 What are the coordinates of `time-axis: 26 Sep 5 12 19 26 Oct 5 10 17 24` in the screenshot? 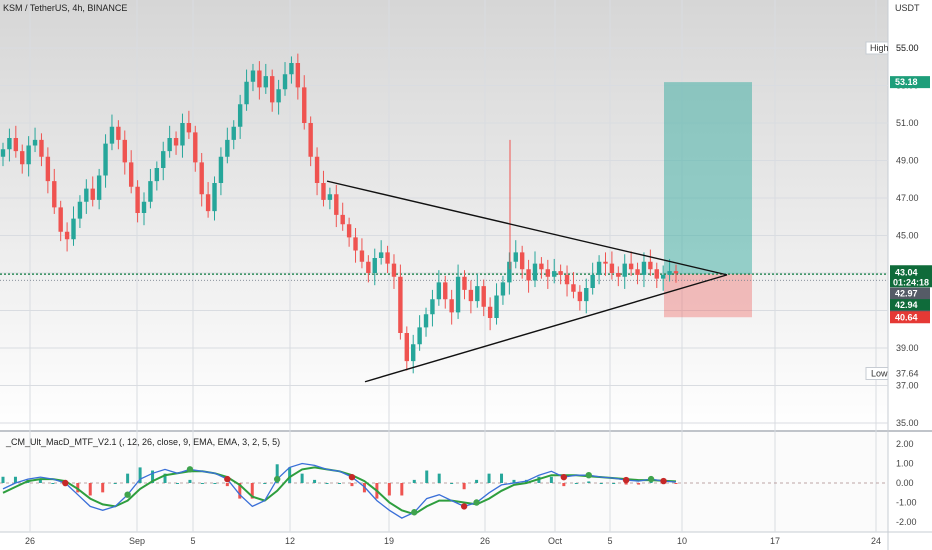 It's located at (453, 541).